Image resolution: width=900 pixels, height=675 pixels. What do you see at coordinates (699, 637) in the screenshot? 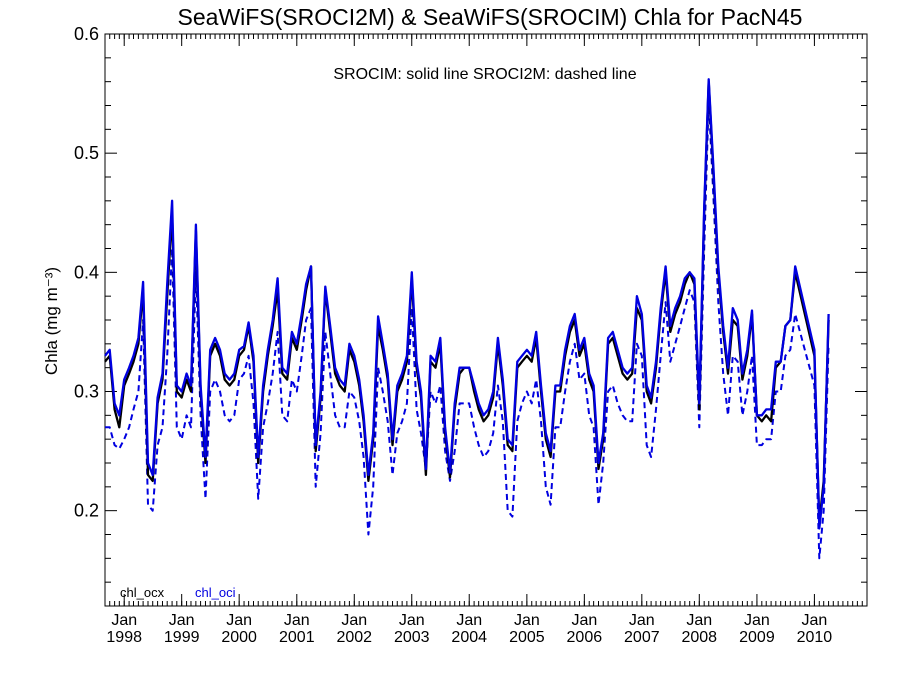
I see `x-tick-year-label: 2008` at bounding box center [699, 637].